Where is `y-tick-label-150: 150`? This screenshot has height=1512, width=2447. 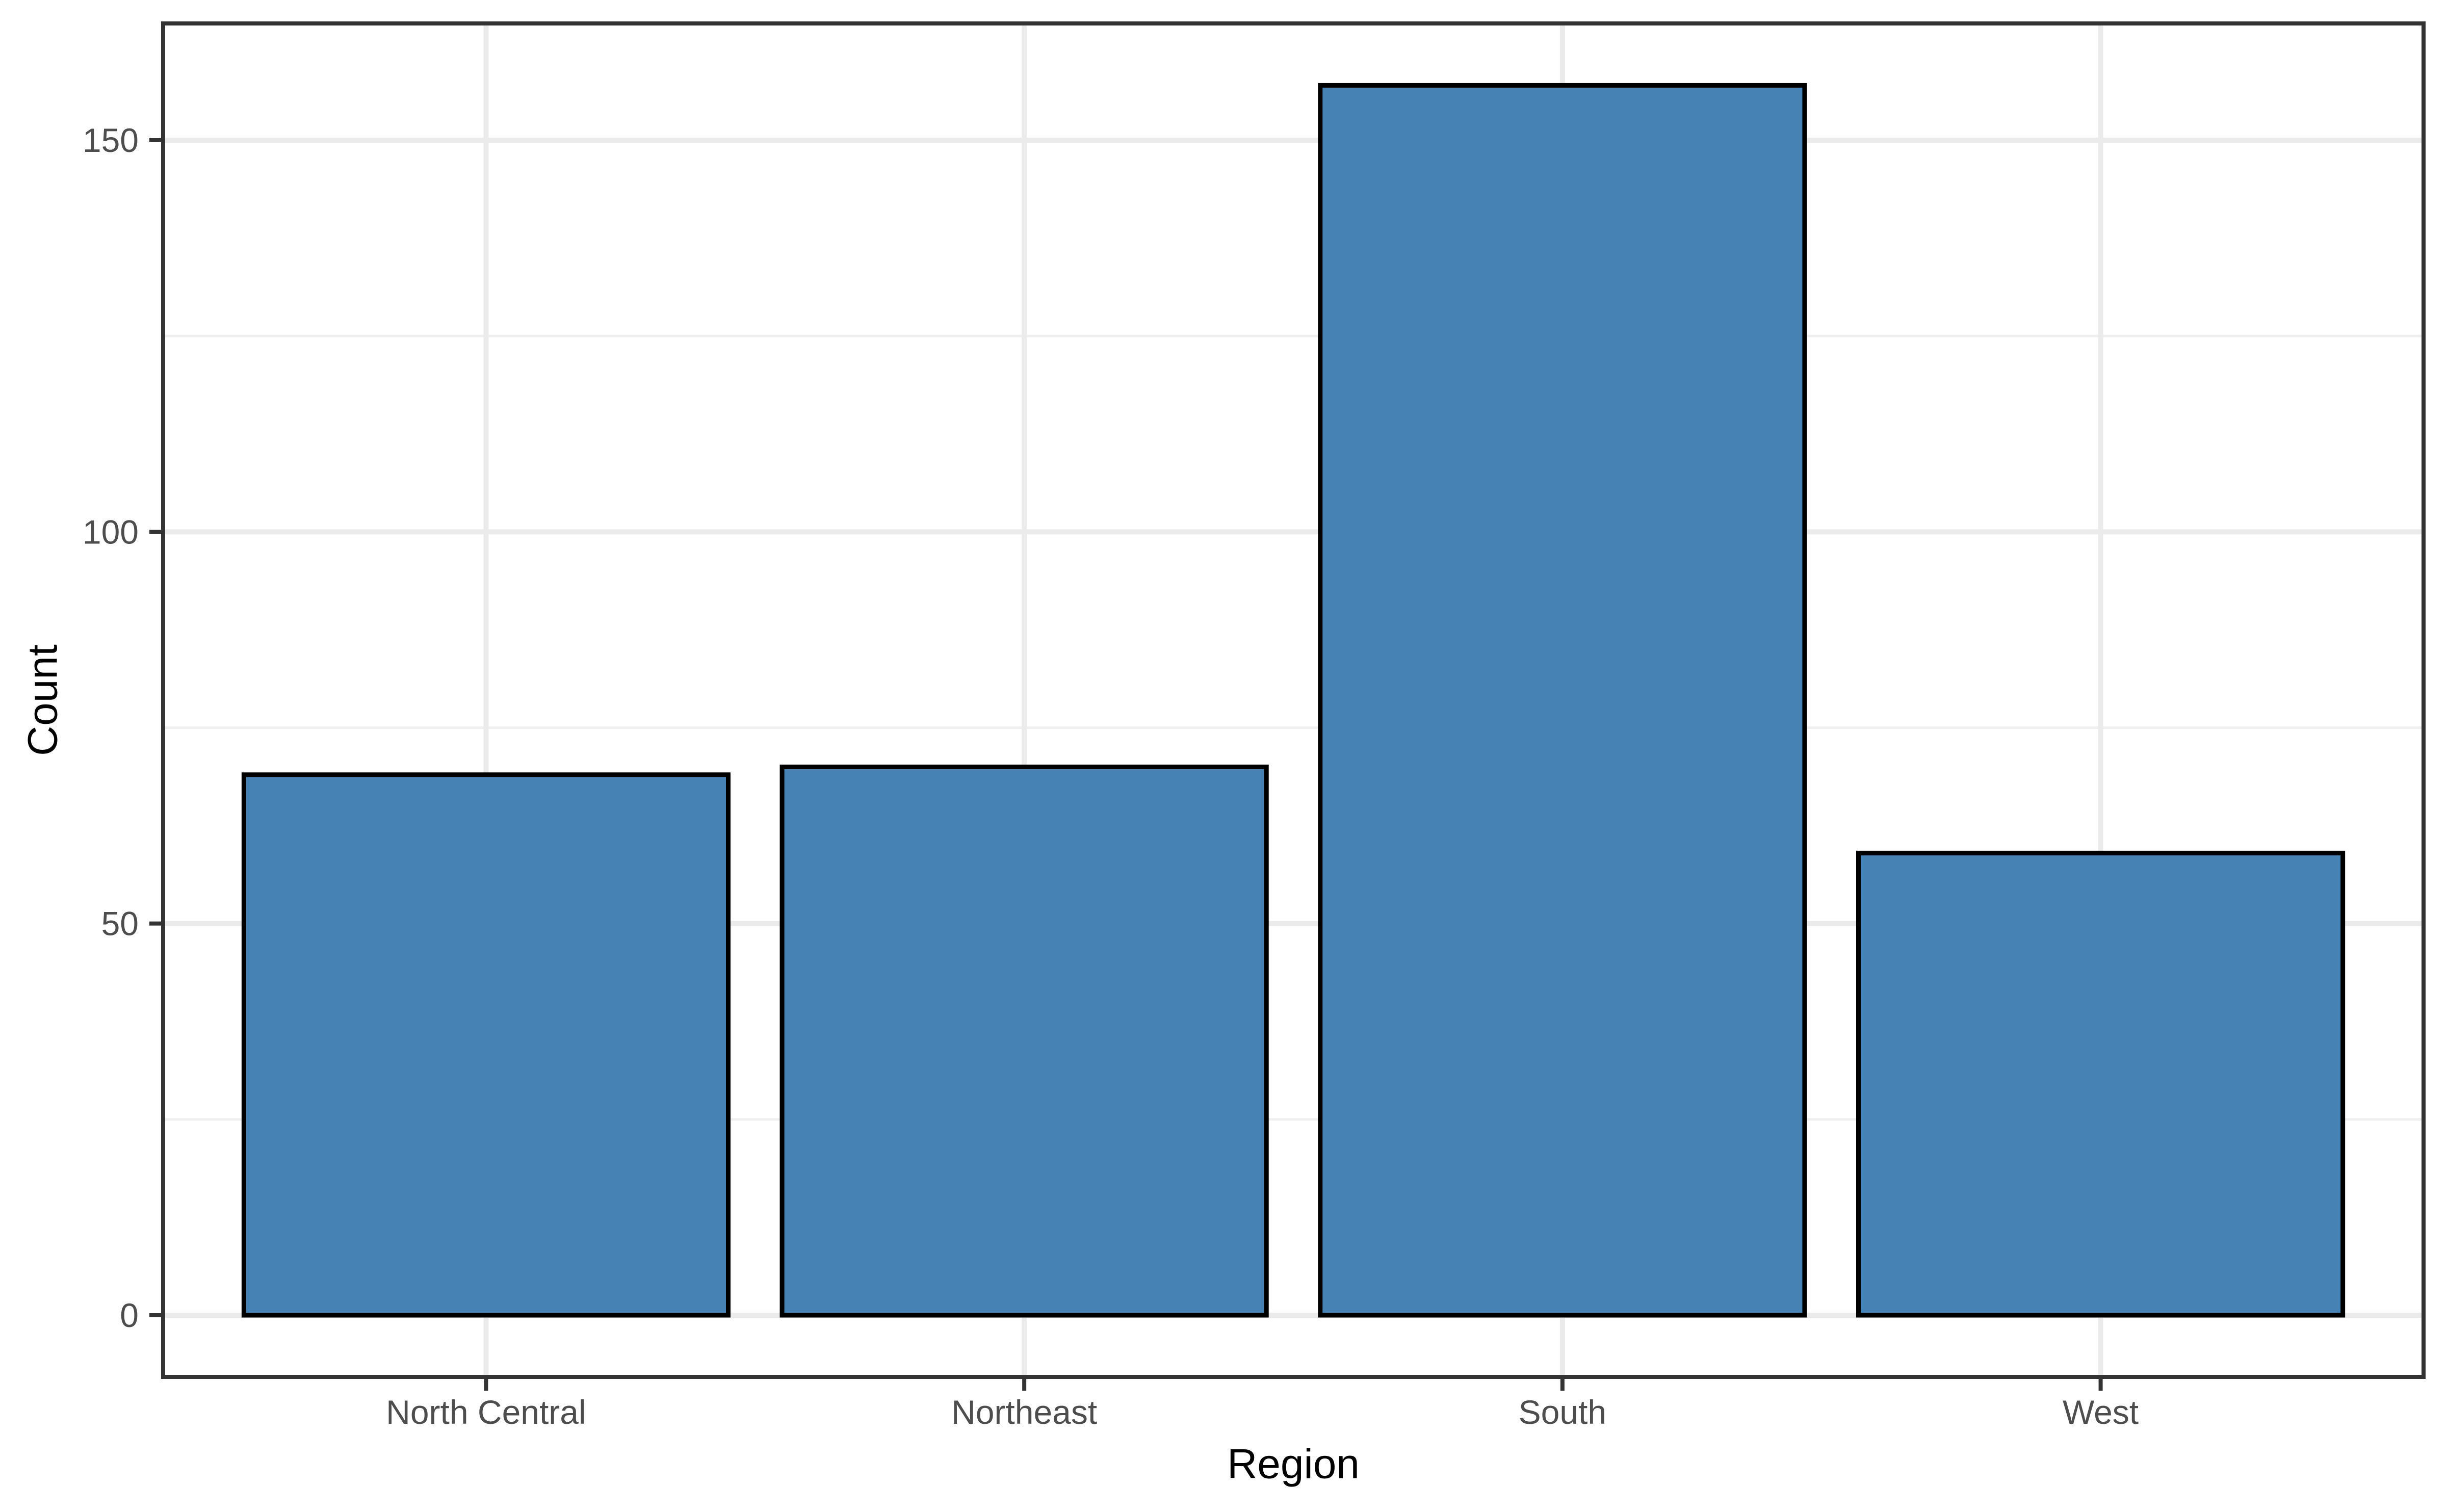
y-tick-label-150: 150 is located at coordinates (111, 140).